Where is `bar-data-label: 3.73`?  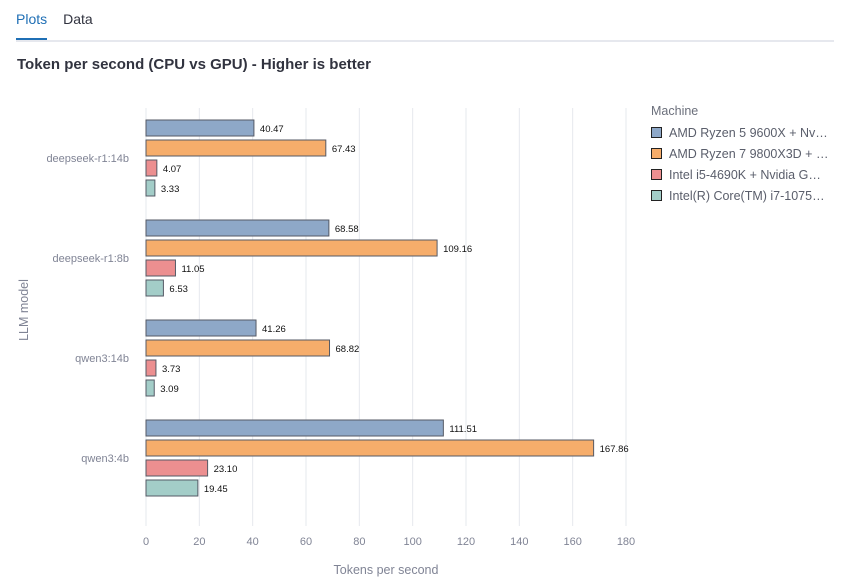 bar-data-label: 3.73 is located at coordinates (171, 369).